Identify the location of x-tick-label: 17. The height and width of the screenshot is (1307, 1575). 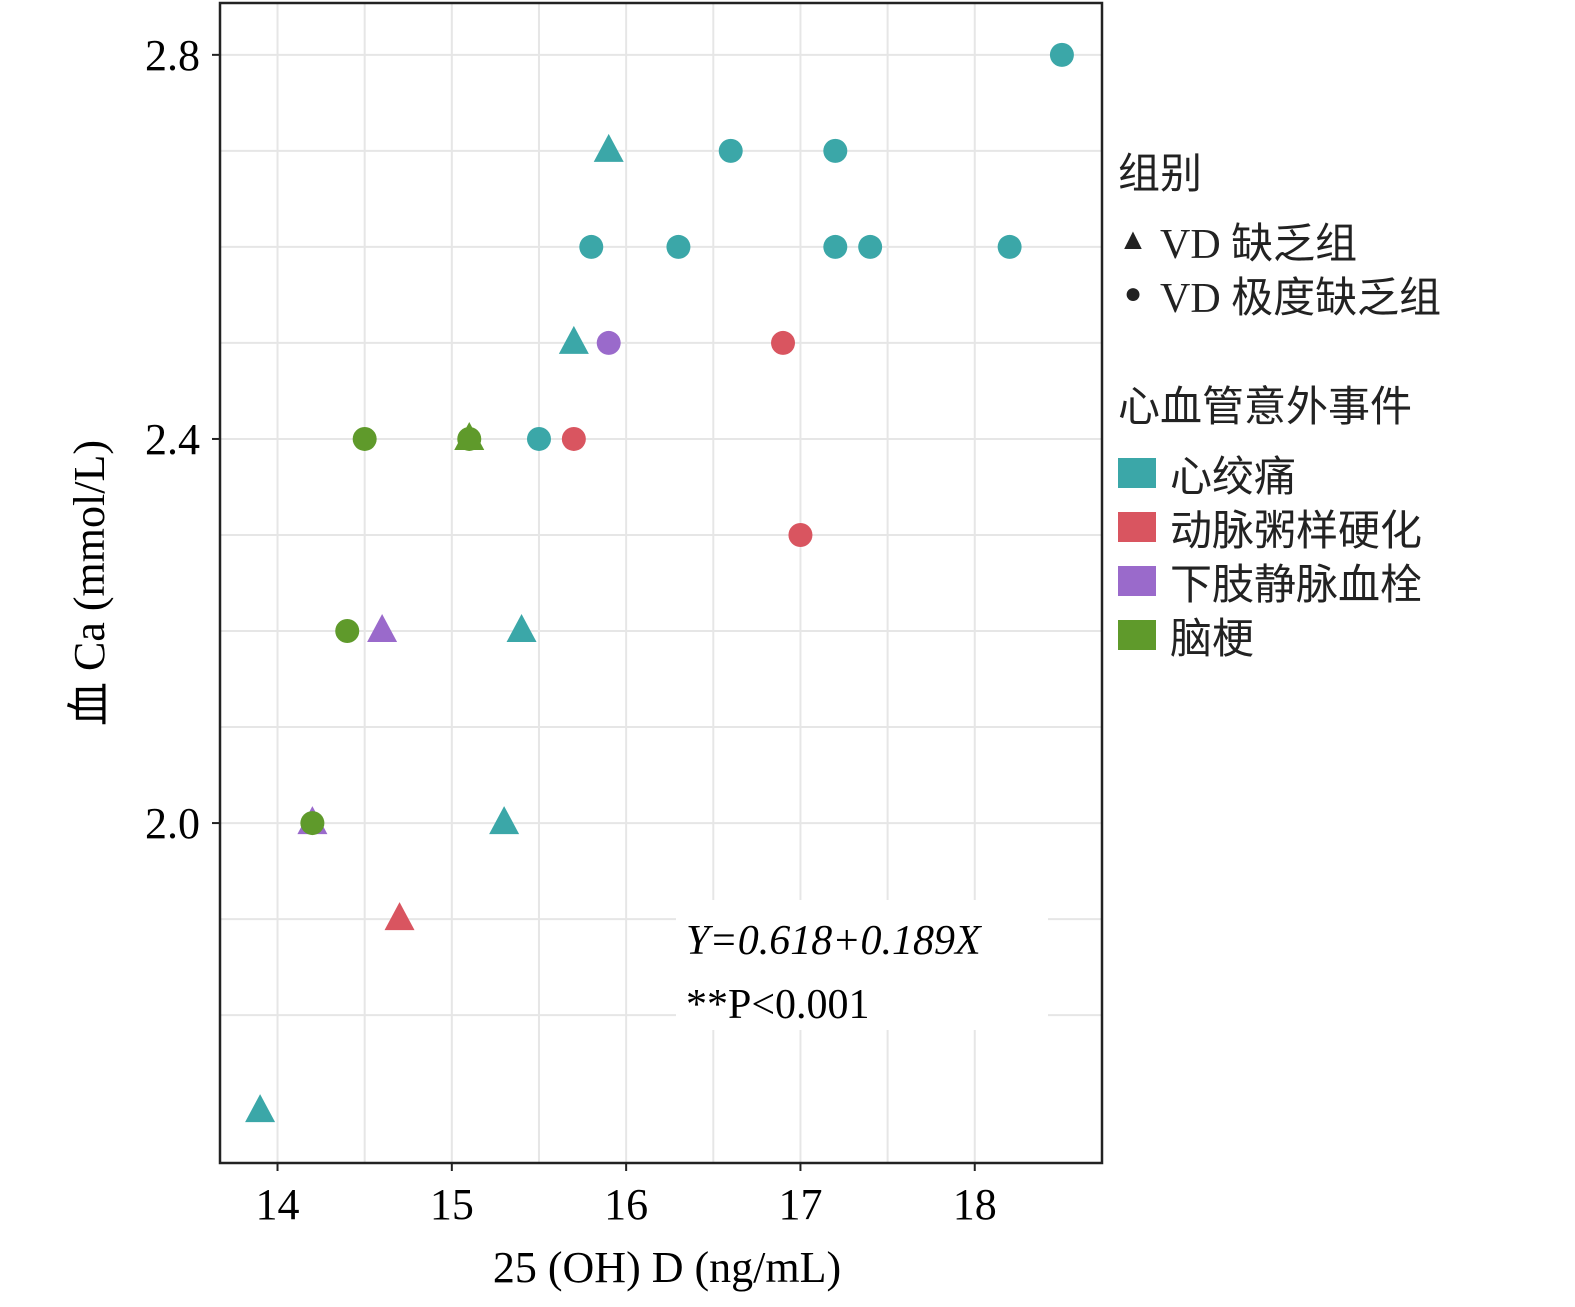
(800, 1204).